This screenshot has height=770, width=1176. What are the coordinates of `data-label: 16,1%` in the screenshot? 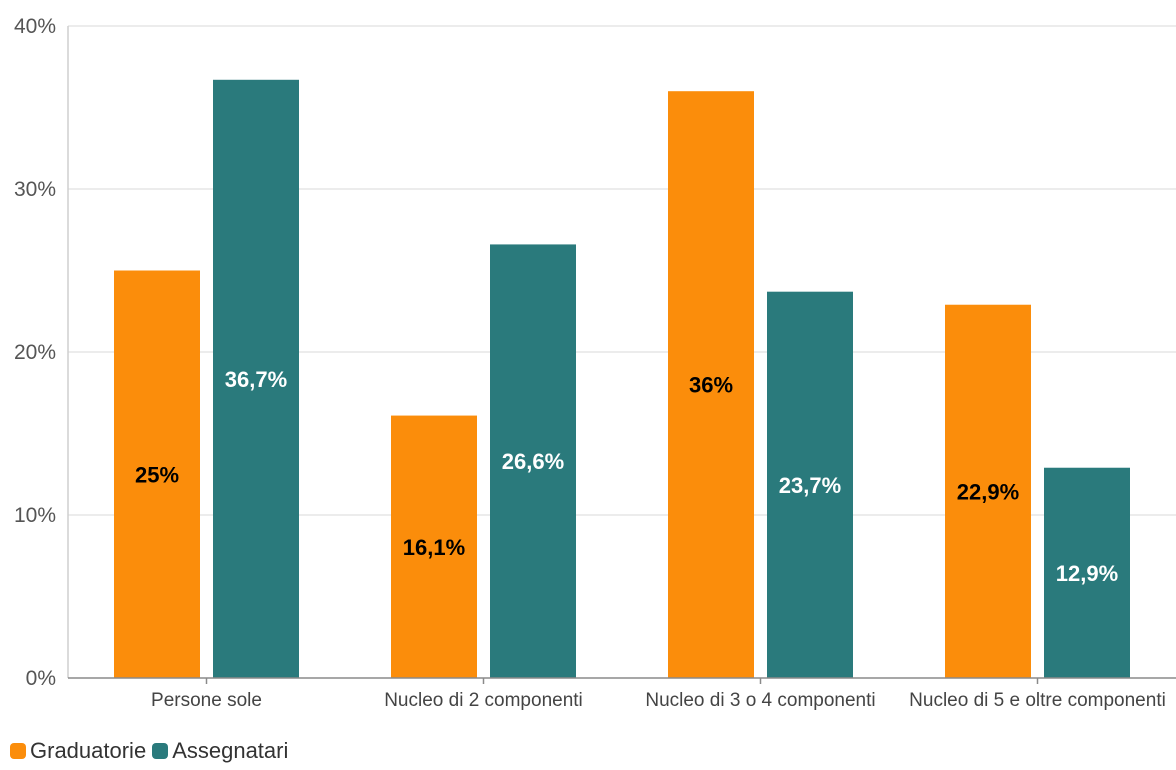 It's located at (434, 547).